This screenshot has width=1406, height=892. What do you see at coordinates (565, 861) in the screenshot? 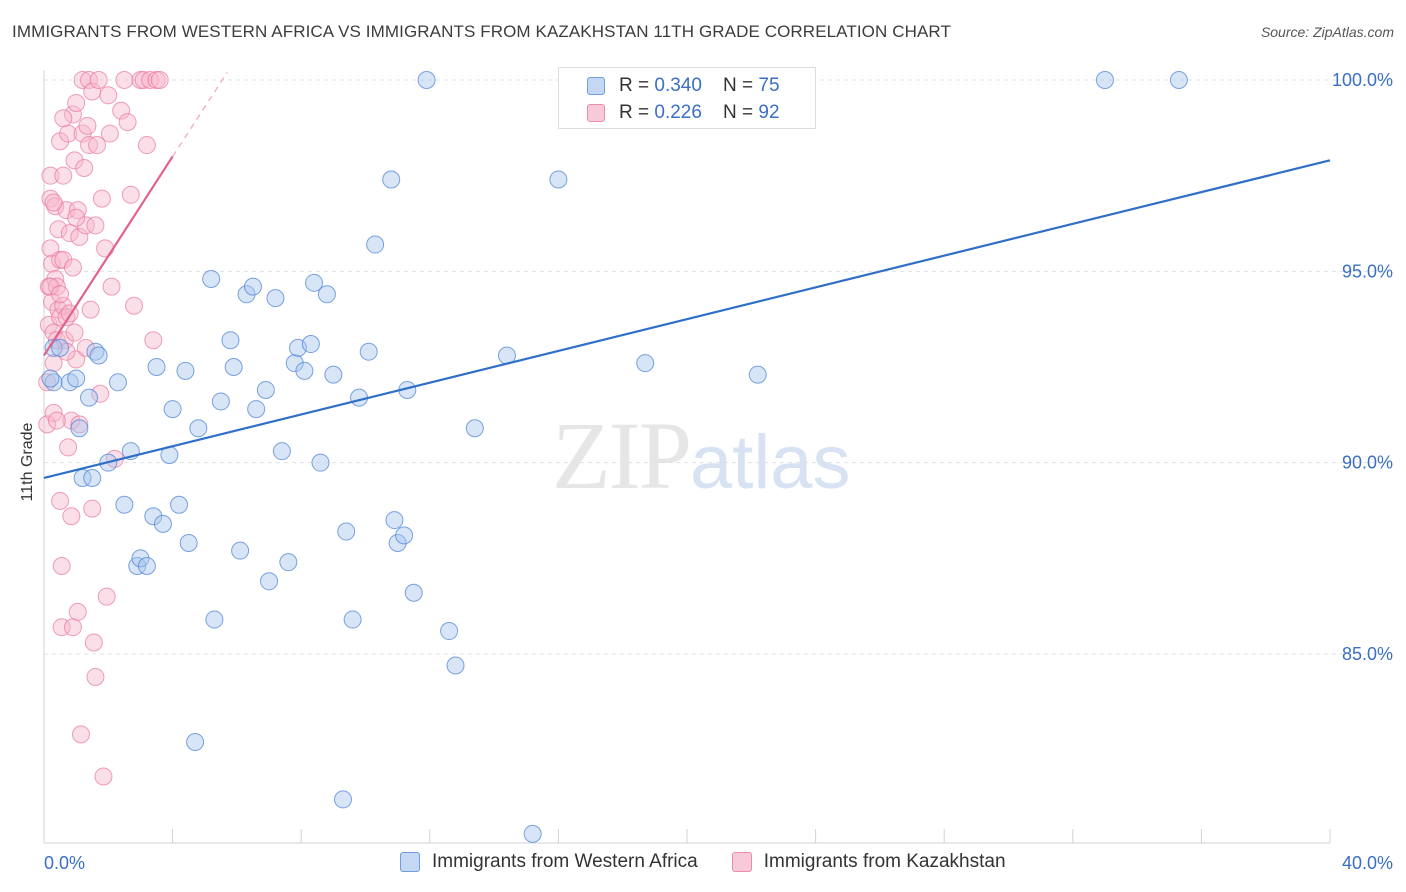
I see `series-label-western-africa: Immigrants from Western Africa` at bounding box center [565, 861].